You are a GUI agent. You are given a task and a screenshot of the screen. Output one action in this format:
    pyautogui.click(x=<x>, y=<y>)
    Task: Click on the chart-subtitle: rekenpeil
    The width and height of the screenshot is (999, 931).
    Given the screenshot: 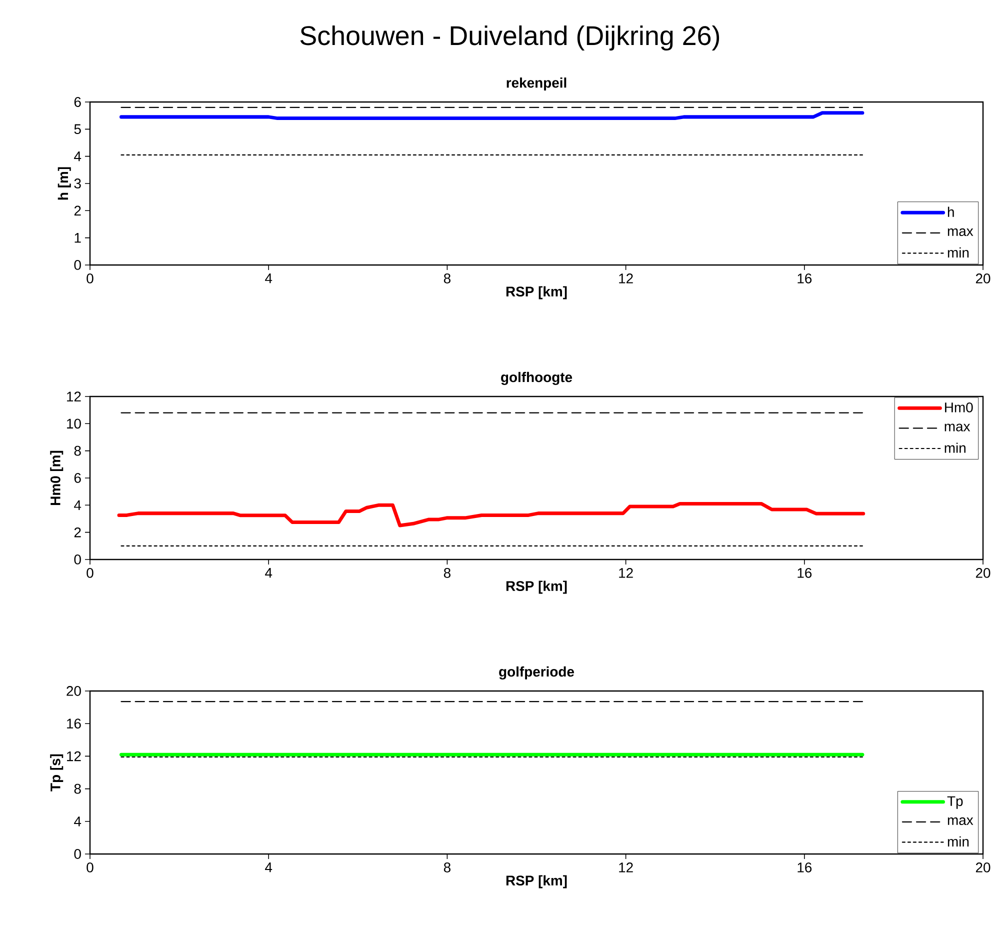 What is the action you would take?
    pyautogui.click(x=536, y=83)
    